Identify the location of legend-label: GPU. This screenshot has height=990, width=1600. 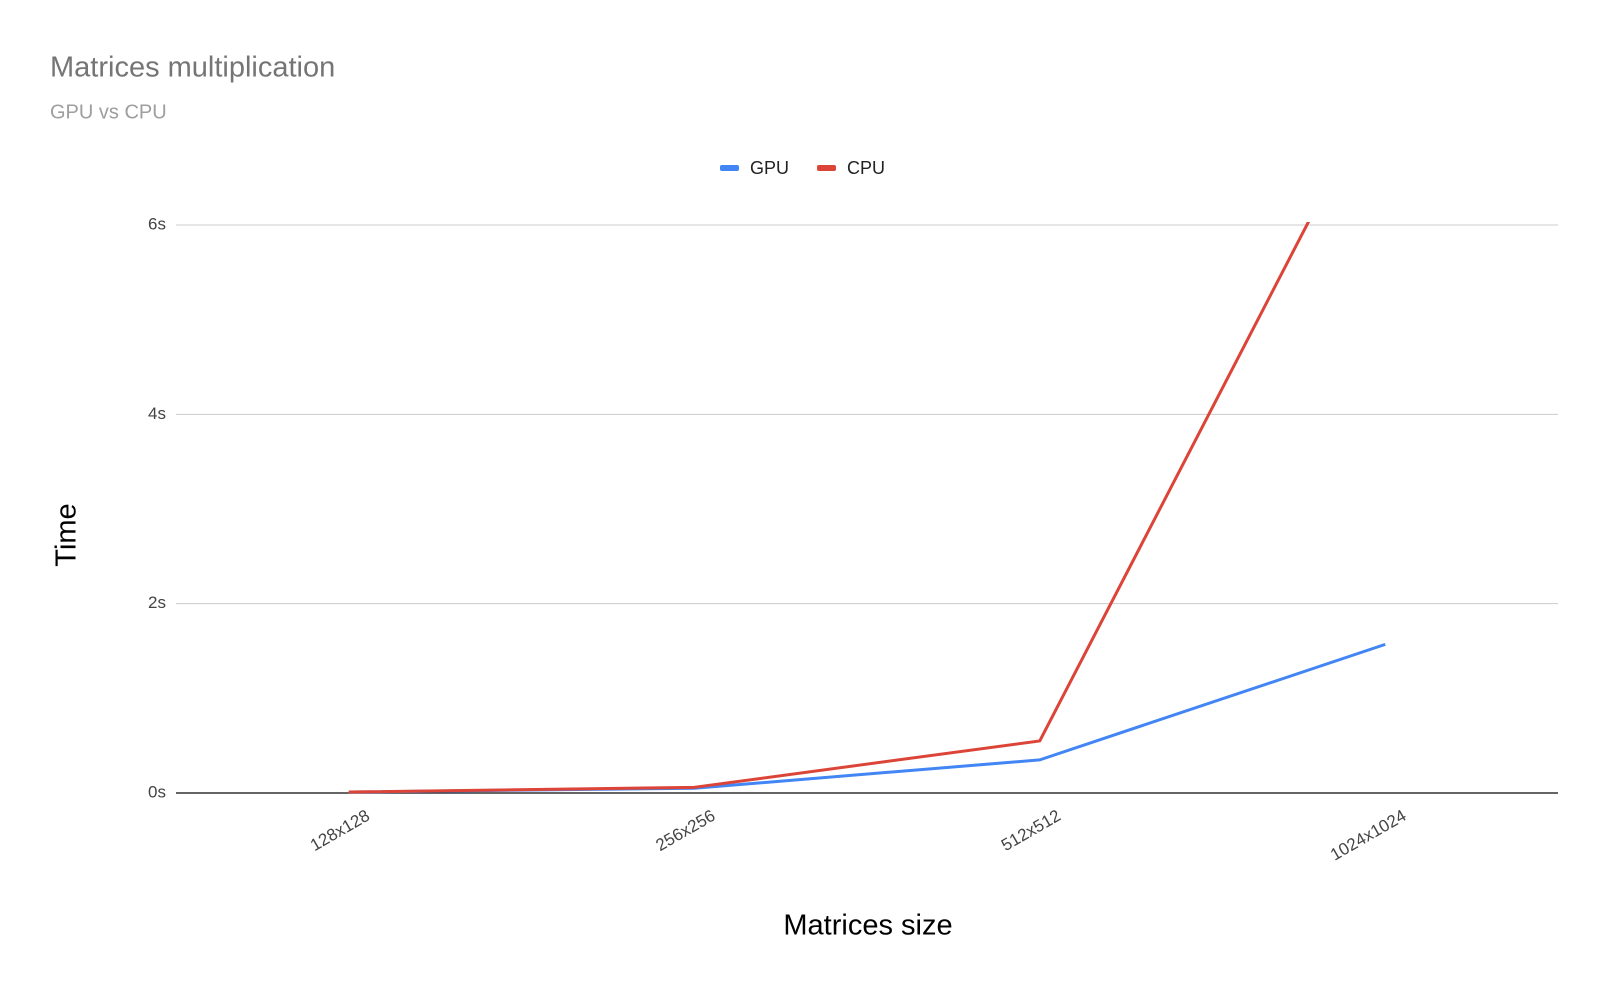
(769, 168).